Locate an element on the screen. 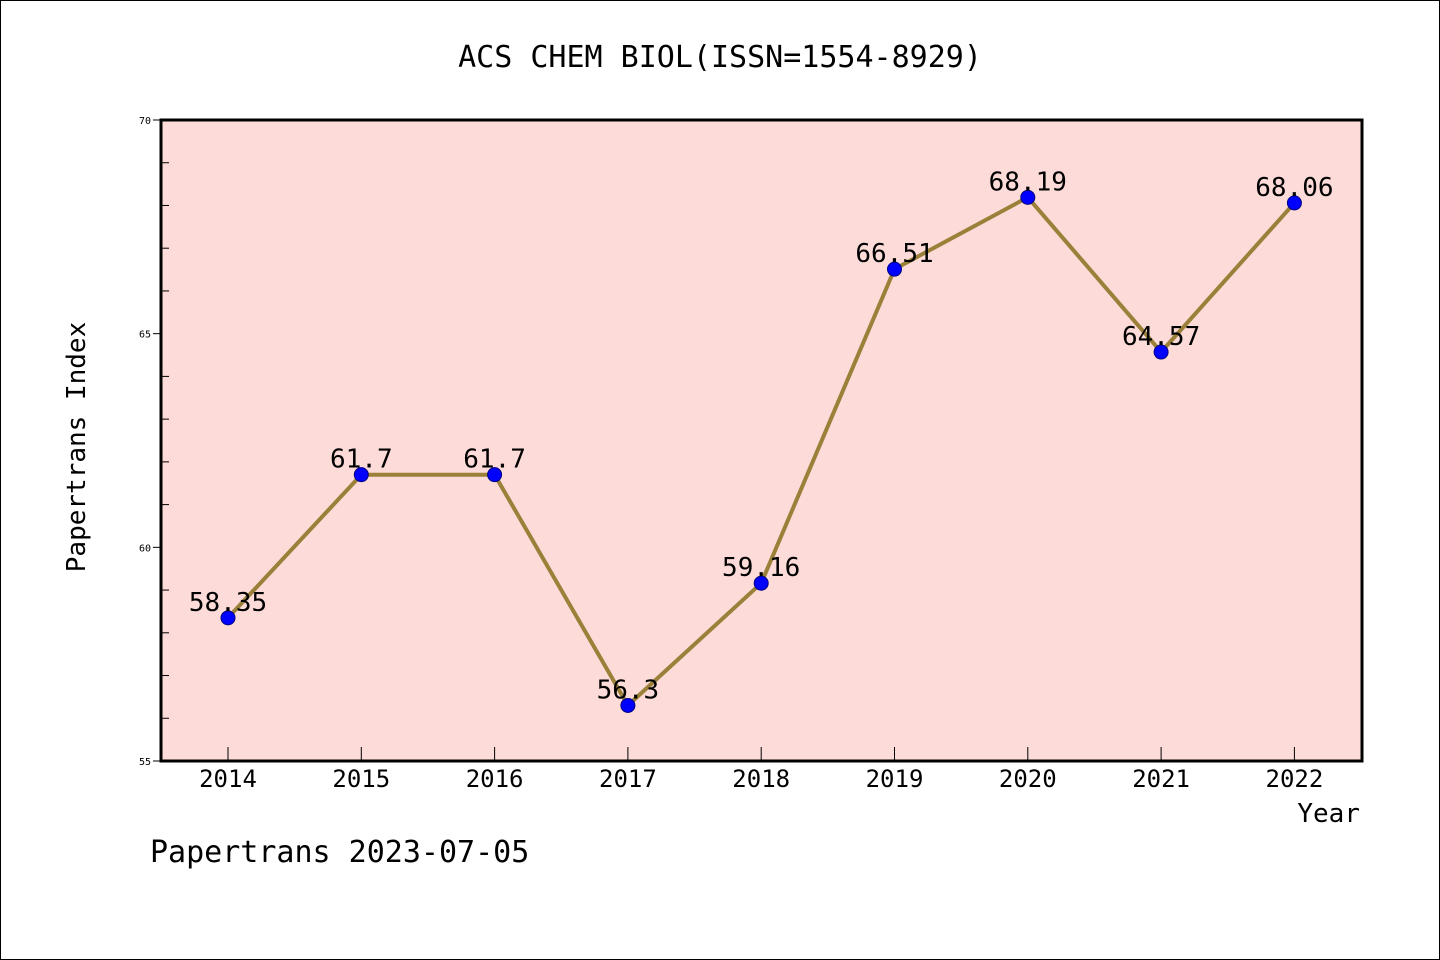  data-label: 56.3 is located at coordinates (628, 690).